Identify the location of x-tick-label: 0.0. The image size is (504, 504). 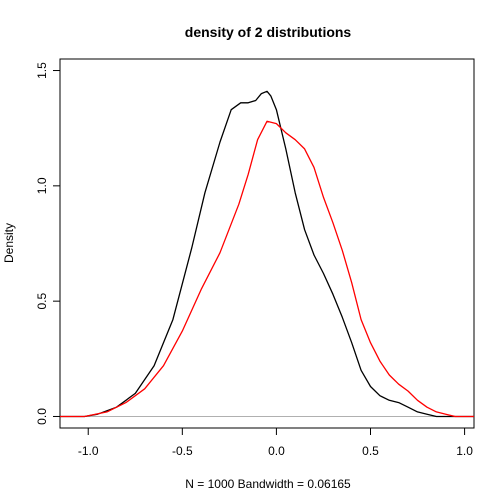
(276, 451).